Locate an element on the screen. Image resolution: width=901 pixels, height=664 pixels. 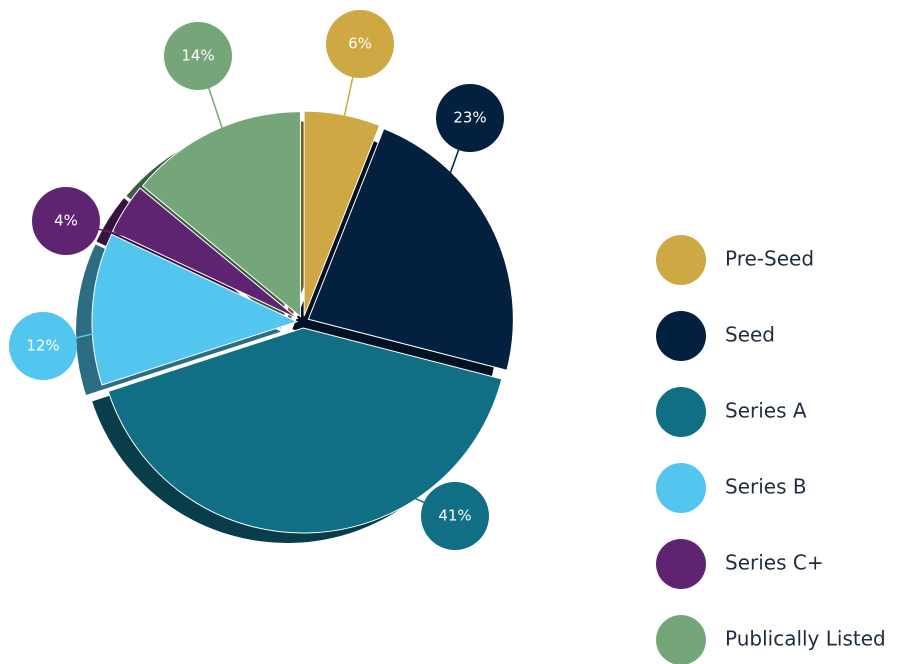
data-label: 23% is located at coordinates (469, 118).